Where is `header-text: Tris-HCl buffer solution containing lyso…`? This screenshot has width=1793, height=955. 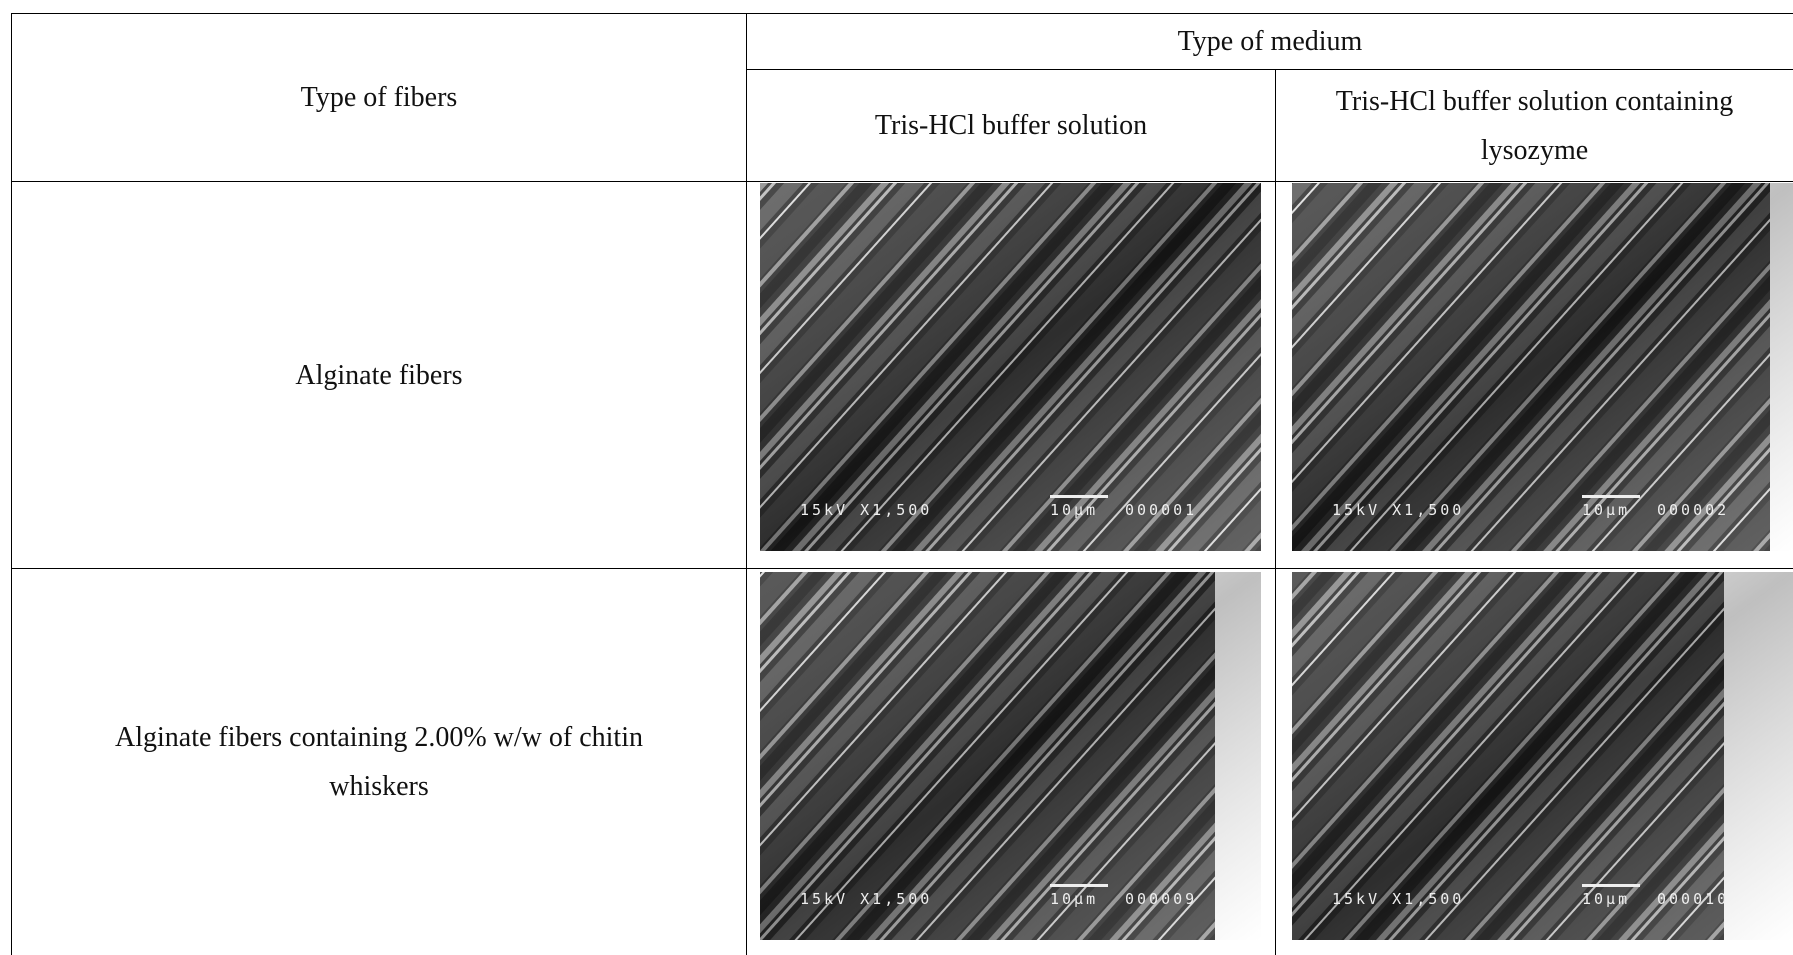
header-text: Tris-HCl buffer solution containing lyso… is located at coordinates (1534, 125).